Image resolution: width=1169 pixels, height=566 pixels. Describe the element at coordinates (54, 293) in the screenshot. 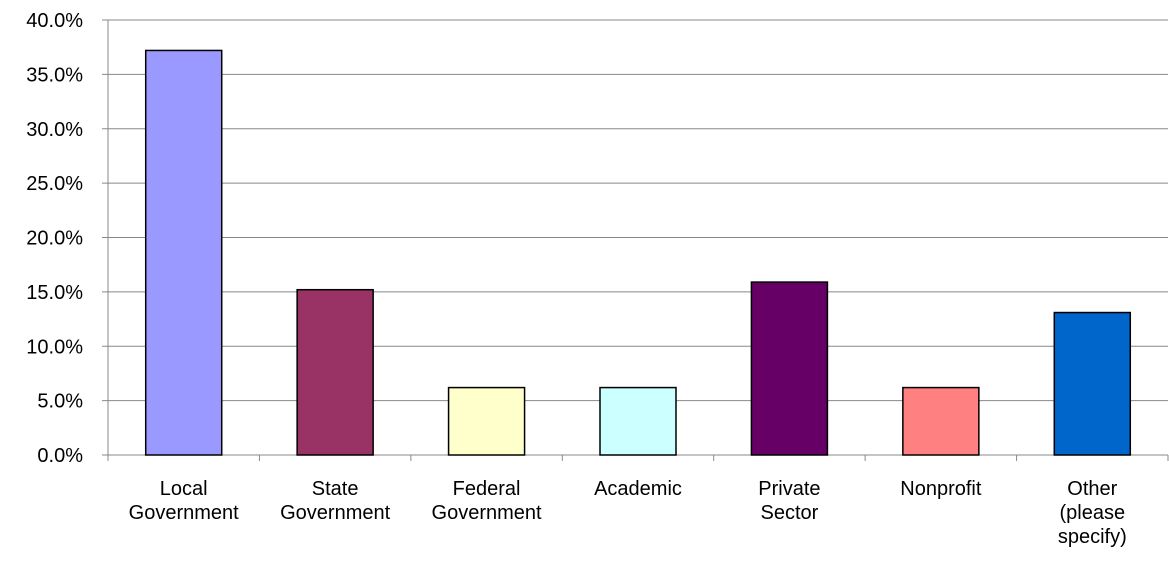

I see `y-tick-label: 15.0%` at that location.